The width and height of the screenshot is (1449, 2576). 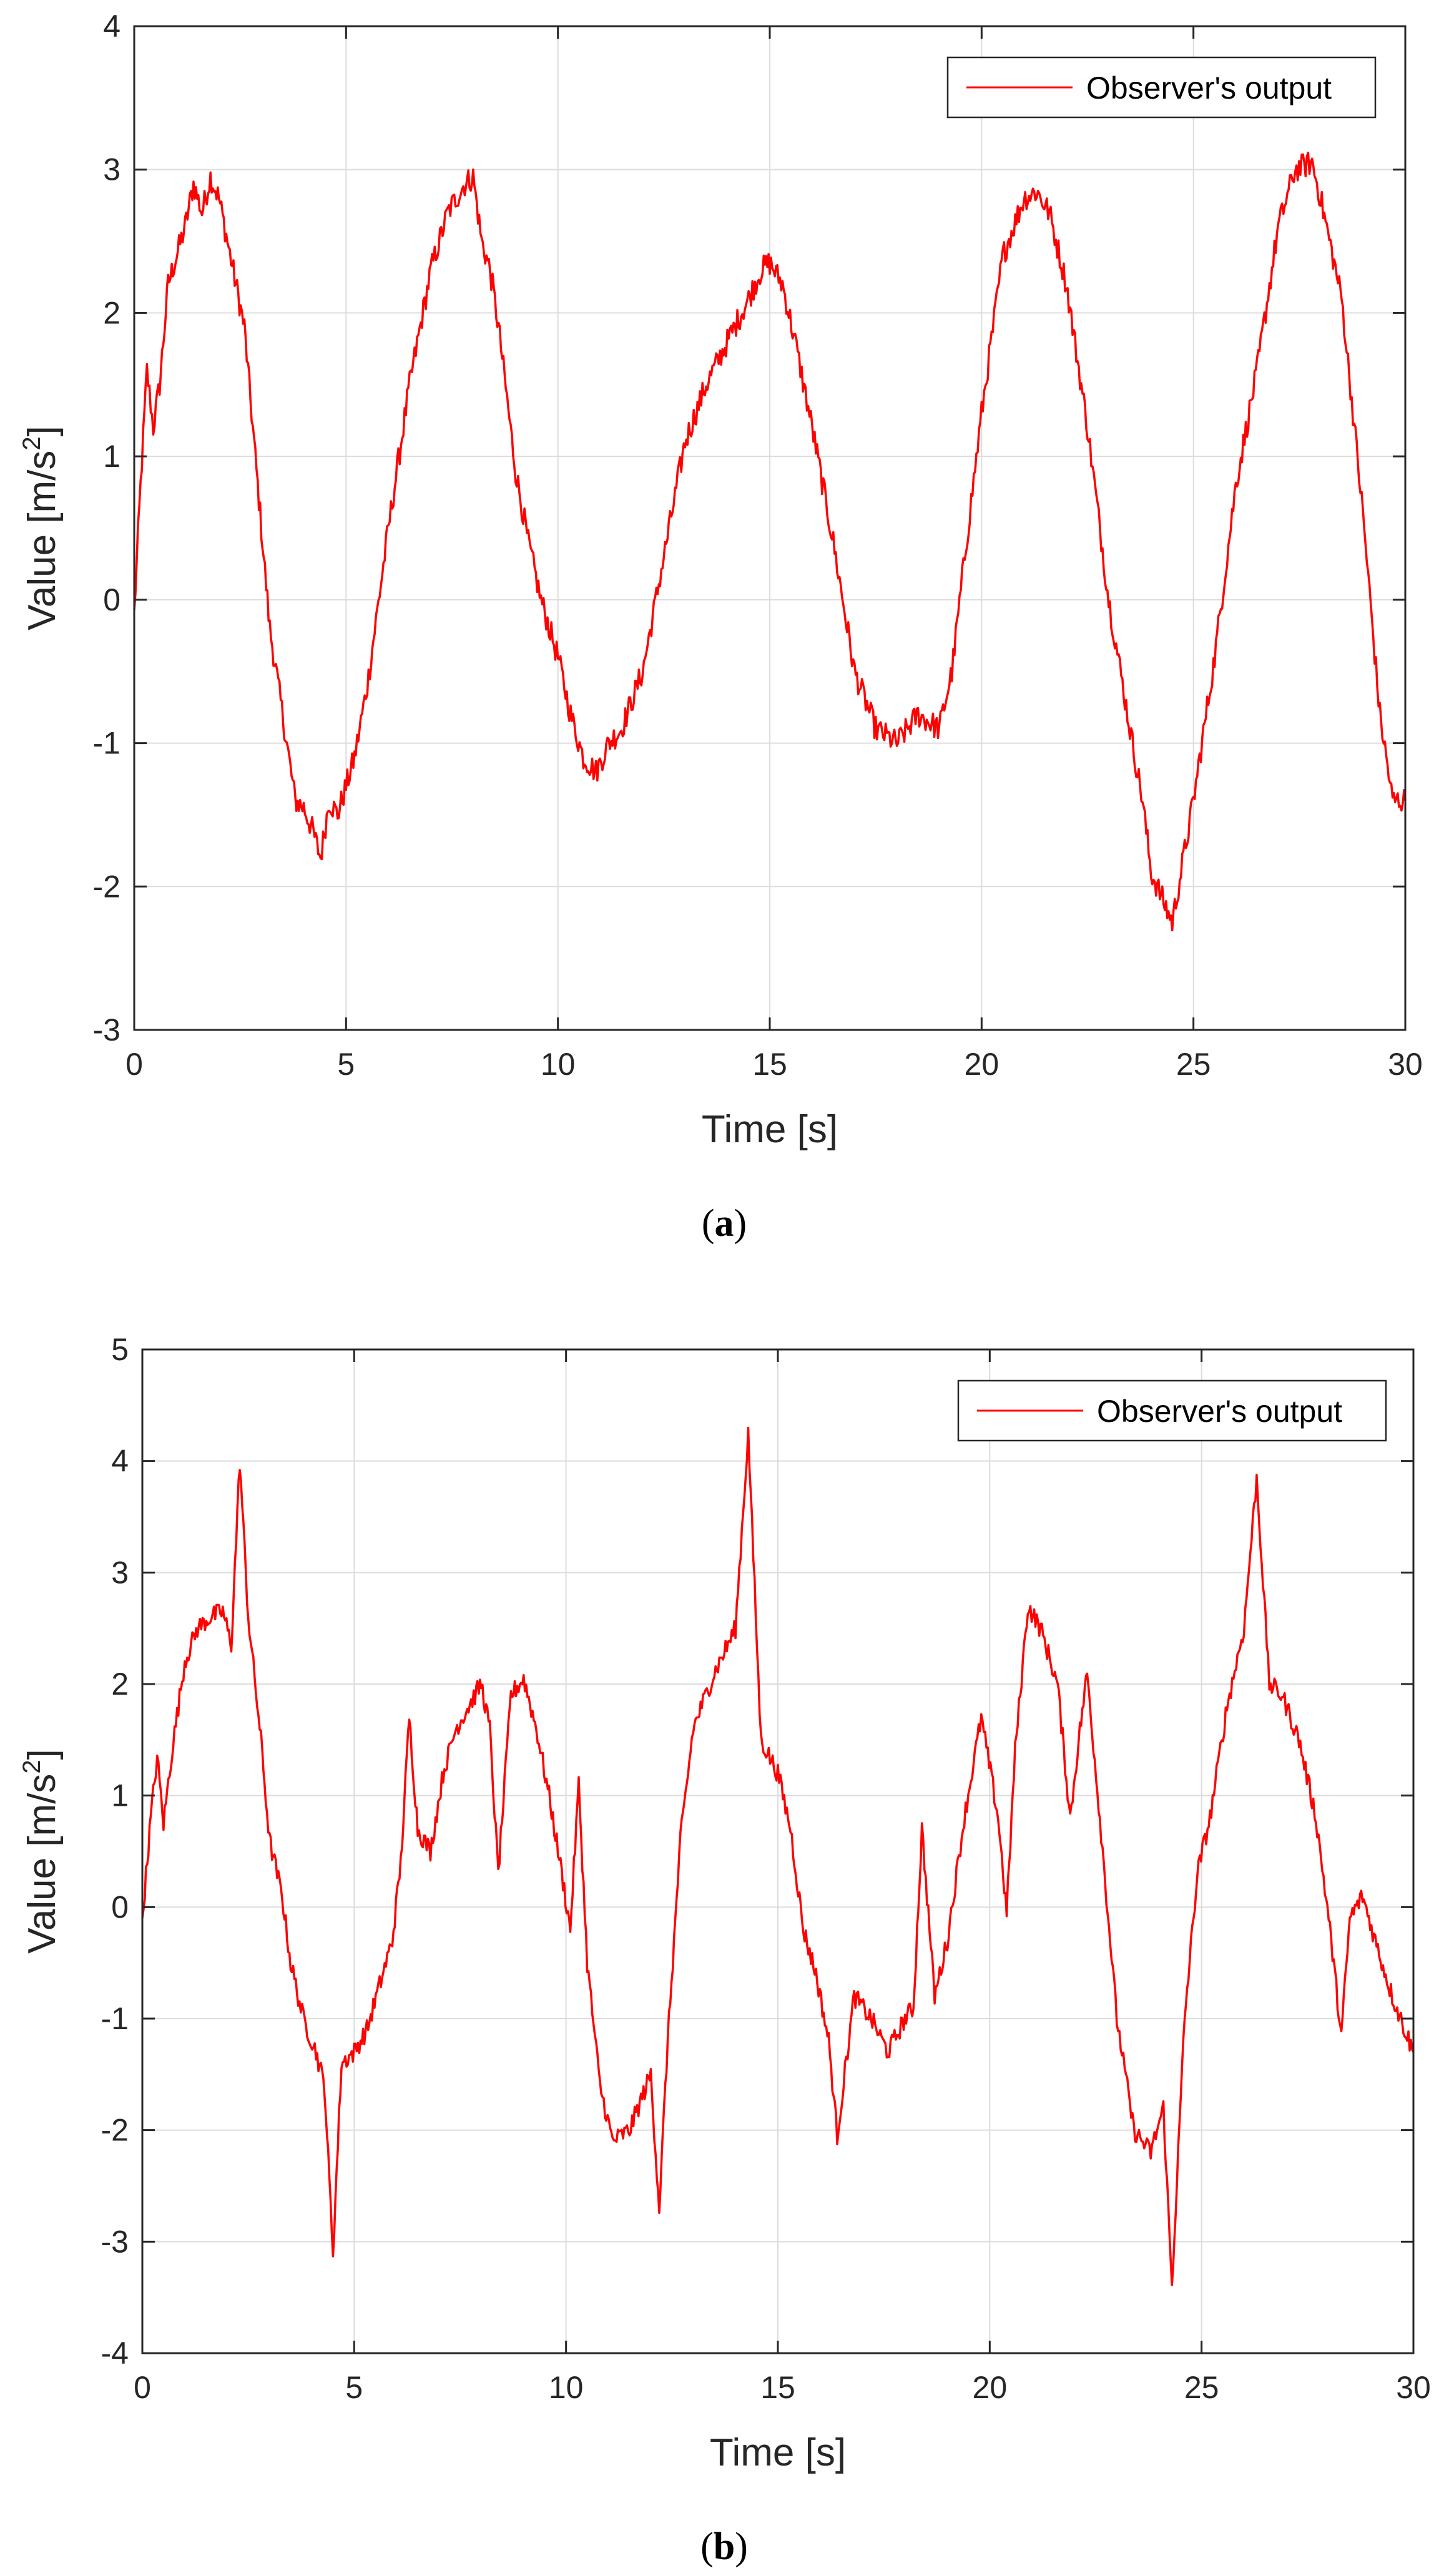 What do you see at coordinates (115, 2353) in the screenshot?
I see `chart-b-y-tick-label: -4` at bounding box center [115, 2353].